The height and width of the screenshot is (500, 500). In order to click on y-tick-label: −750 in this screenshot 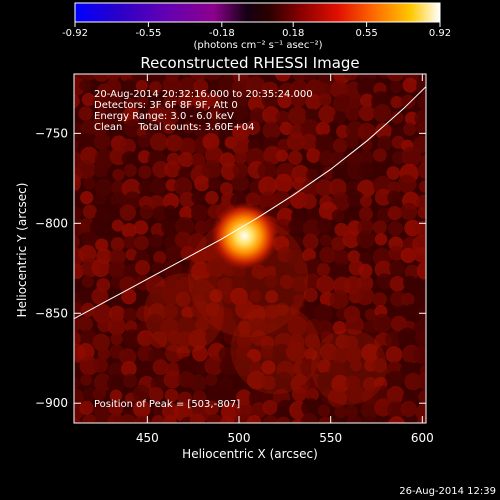, I will do `click(51, 133)`.